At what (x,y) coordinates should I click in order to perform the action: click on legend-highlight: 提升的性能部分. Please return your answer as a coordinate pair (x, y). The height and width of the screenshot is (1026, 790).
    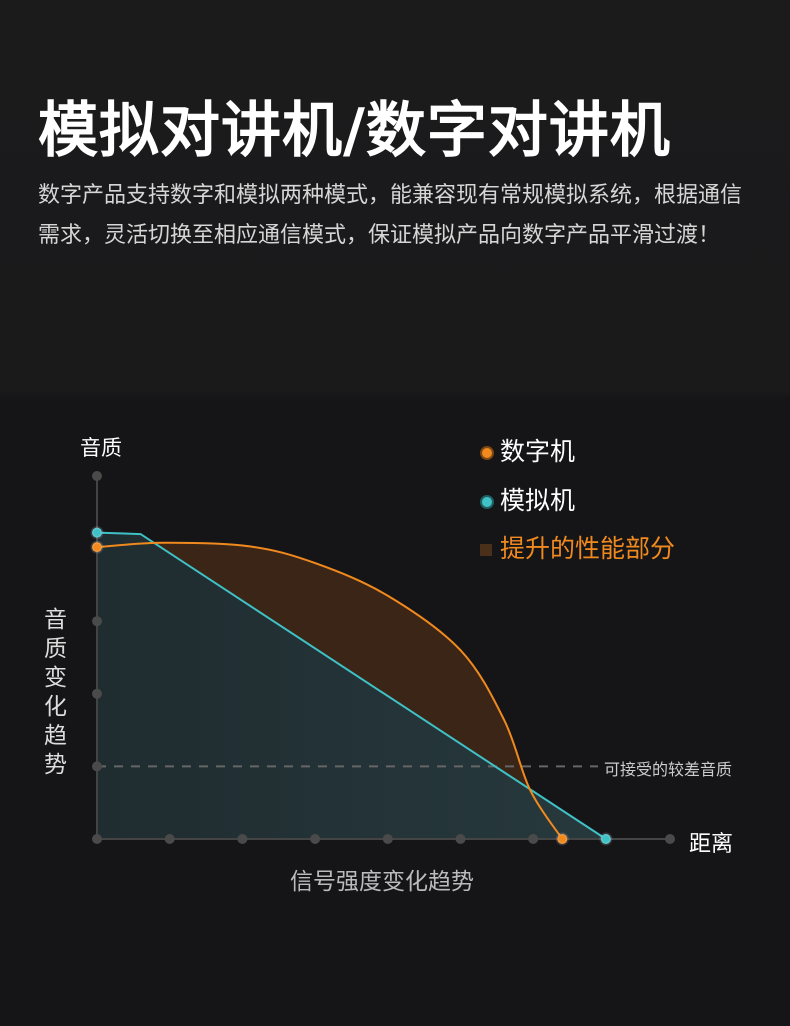
    Looking at the image, I should click on (577, 547).